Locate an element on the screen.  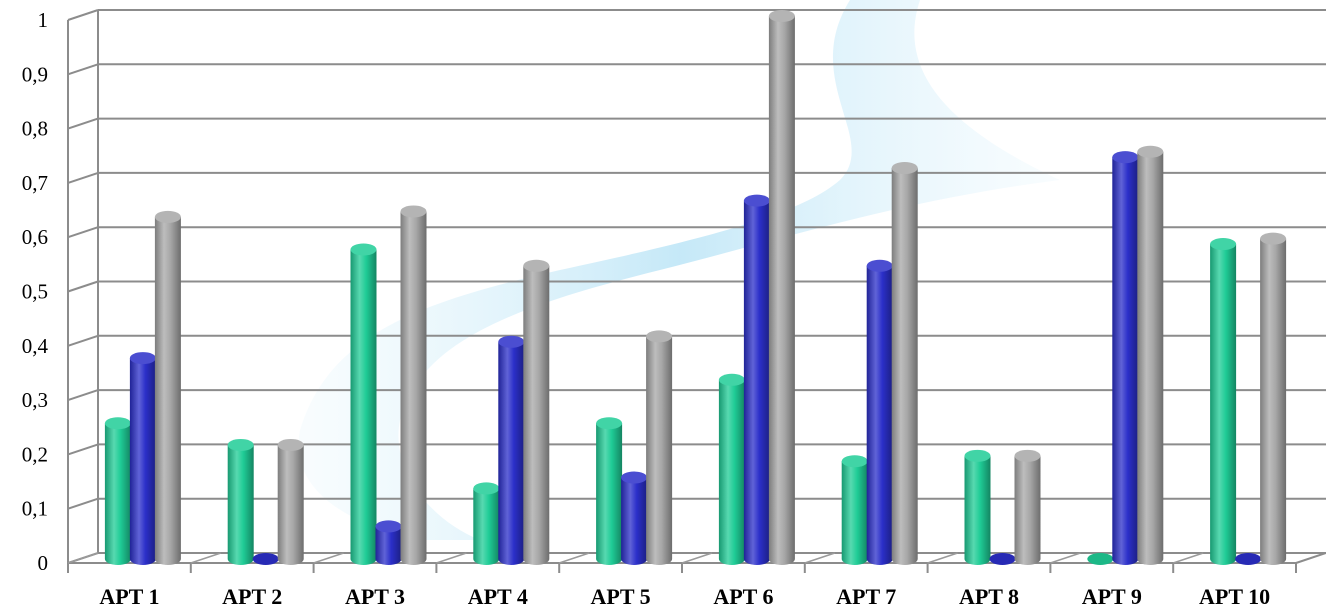
x-category-label: APT 1 is located at coordinates (129, 596).